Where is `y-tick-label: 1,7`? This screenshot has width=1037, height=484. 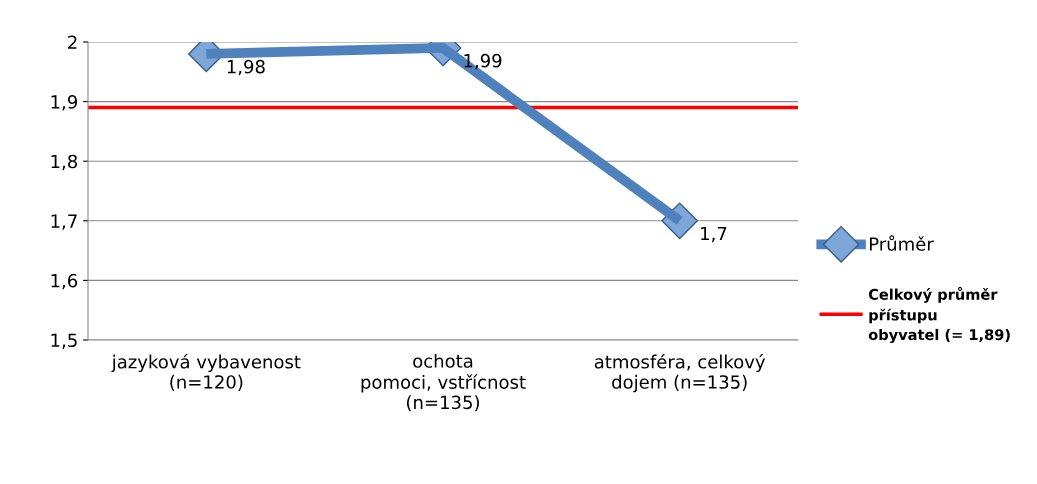 y-tick-label: 1,7 is located at coordinates (64, 222).